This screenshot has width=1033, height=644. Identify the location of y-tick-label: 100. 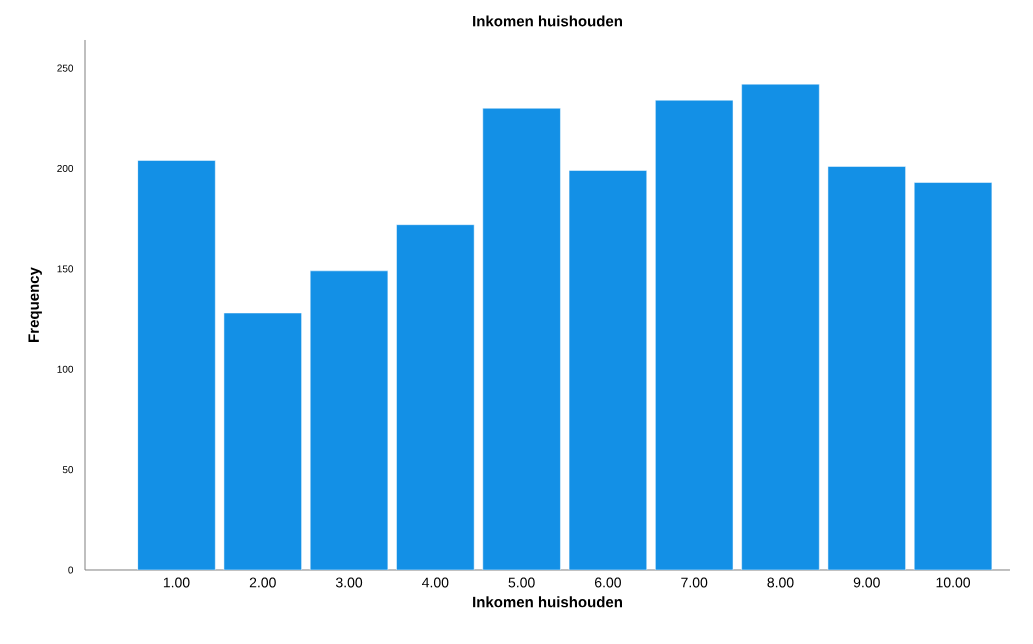
(65, 369).